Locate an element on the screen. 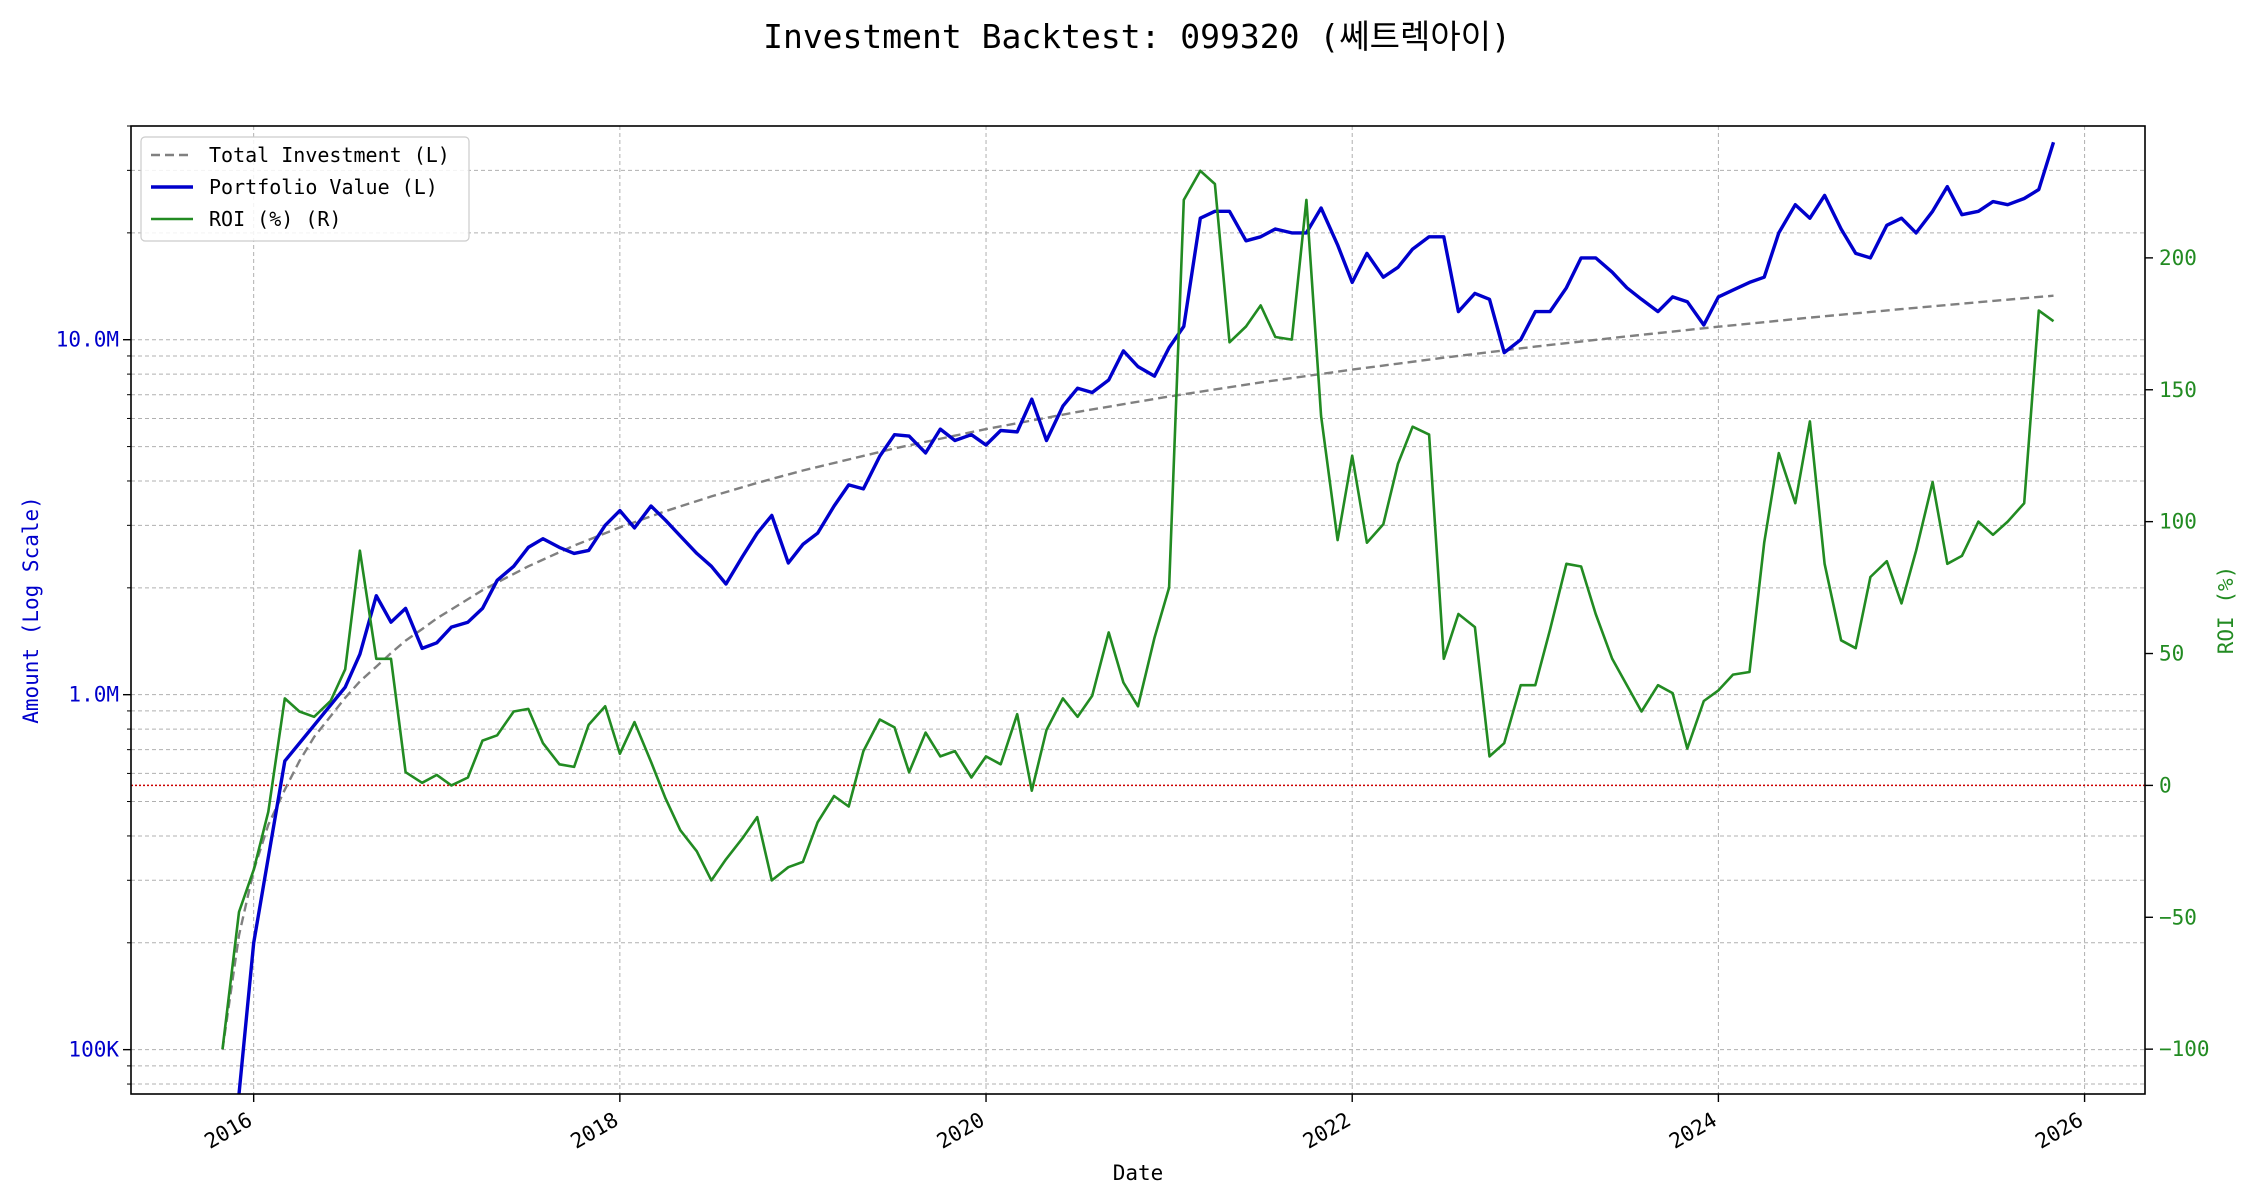 This screenshot has height=1200, width=2250. right-tick-label: 150 is located at coordinates (2178, 390).